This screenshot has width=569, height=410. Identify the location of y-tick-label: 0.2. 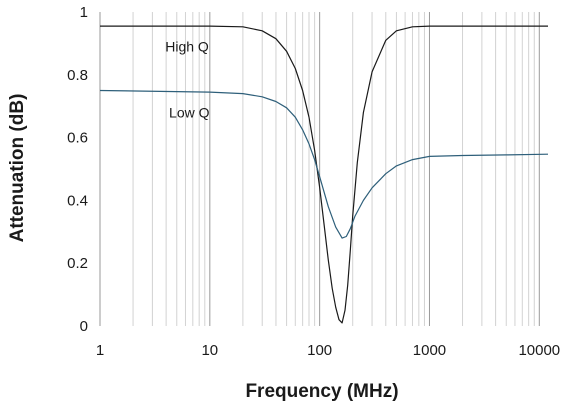
(77, 263).